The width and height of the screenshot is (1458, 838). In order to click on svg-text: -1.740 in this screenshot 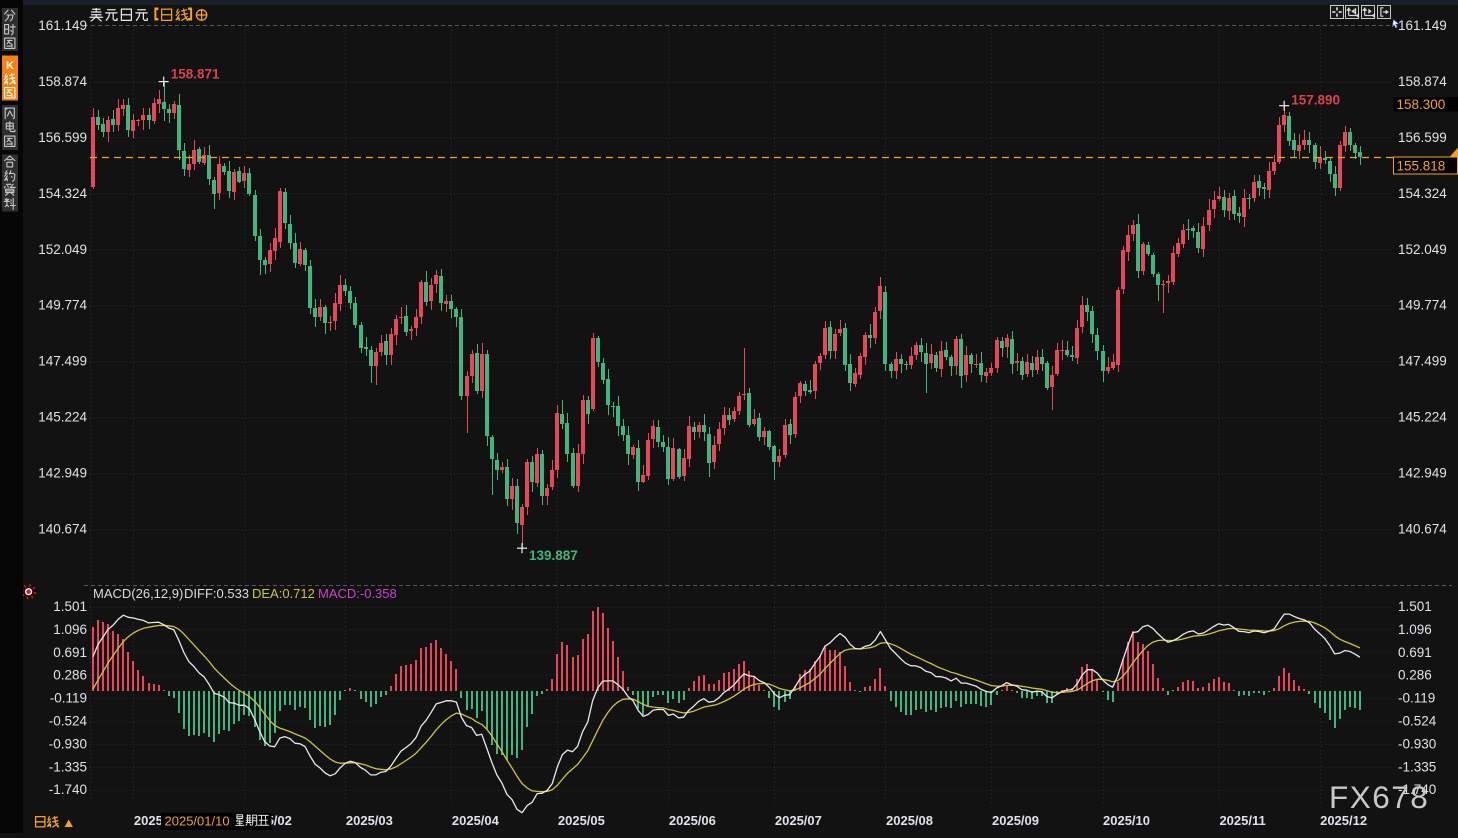, I will do `click(68, 789)`.